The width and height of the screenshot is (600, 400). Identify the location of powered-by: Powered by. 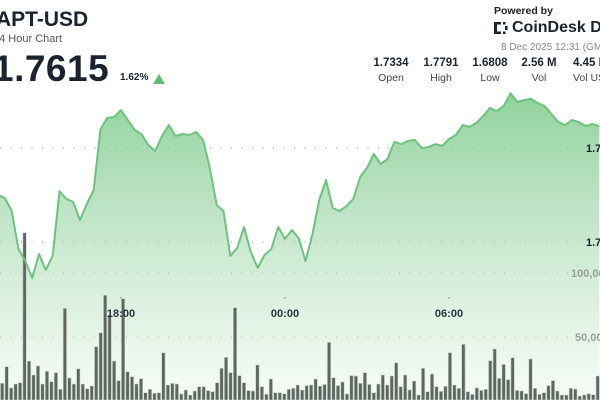
(523, 11).